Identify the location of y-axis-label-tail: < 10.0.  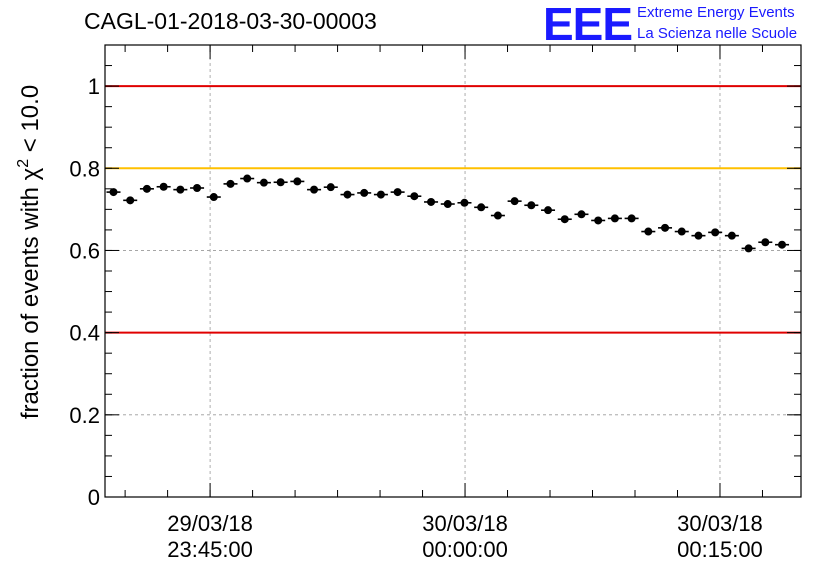
(30, 122).